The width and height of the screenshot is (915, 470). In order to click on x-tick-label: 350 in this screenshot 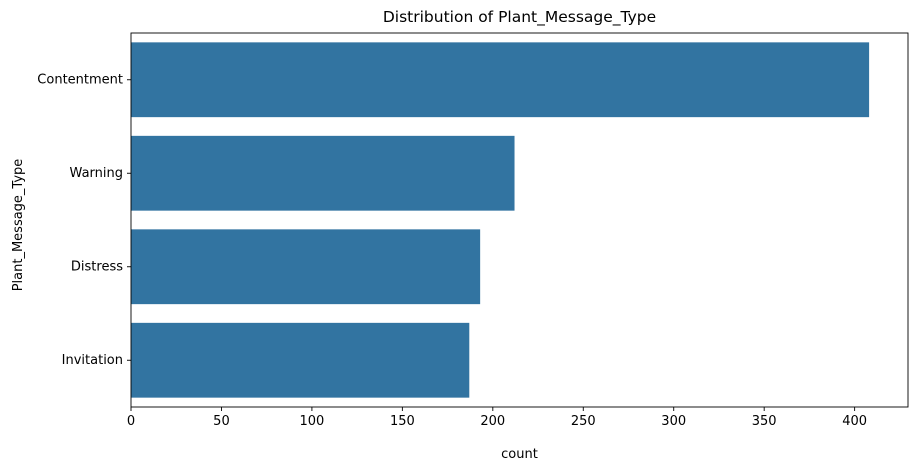, I will do `click(764, 421)`.